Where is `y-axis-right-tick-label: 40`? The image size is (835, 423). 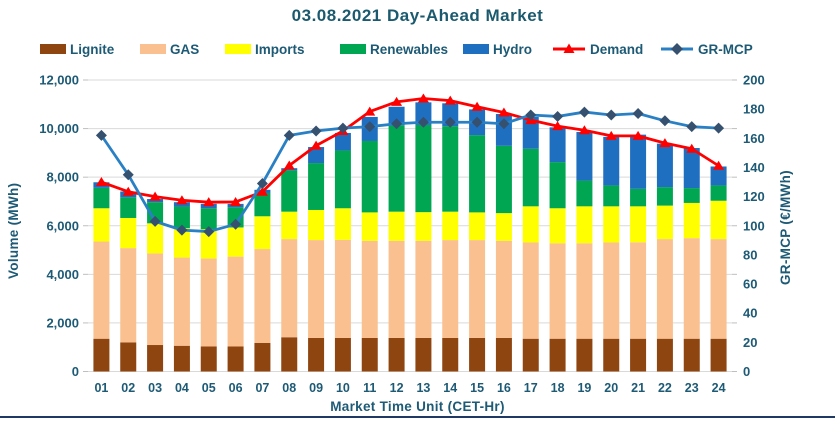
y-axis-right-tick-label: 40 is located at coordinates (750, 313).